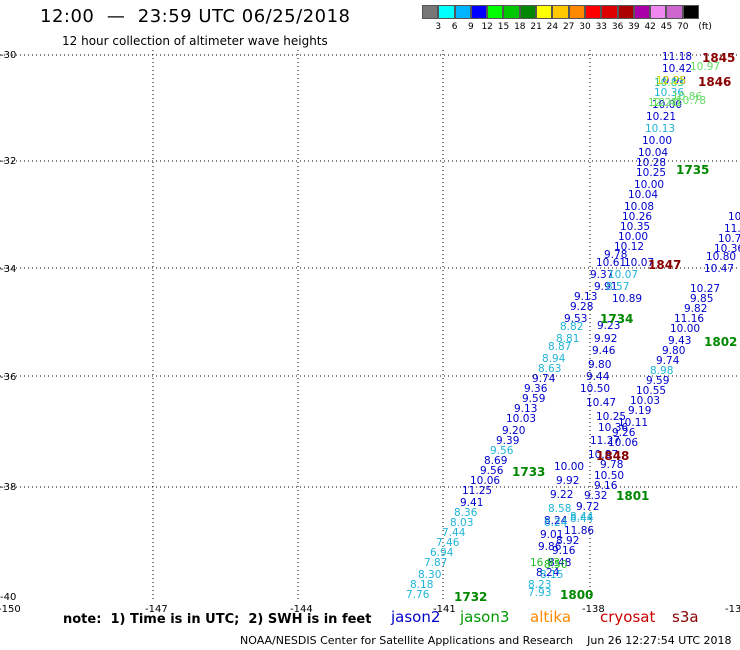 This screenshot has height=650, width=740. I want to click on wave-height-value: 9.16, so click(564, 551).